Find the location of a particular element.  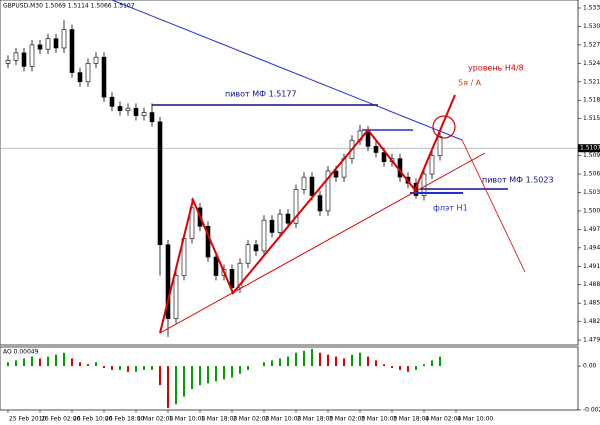

x-tick-label: 3 Mar 10:00 is located at coordinates (379, 419).